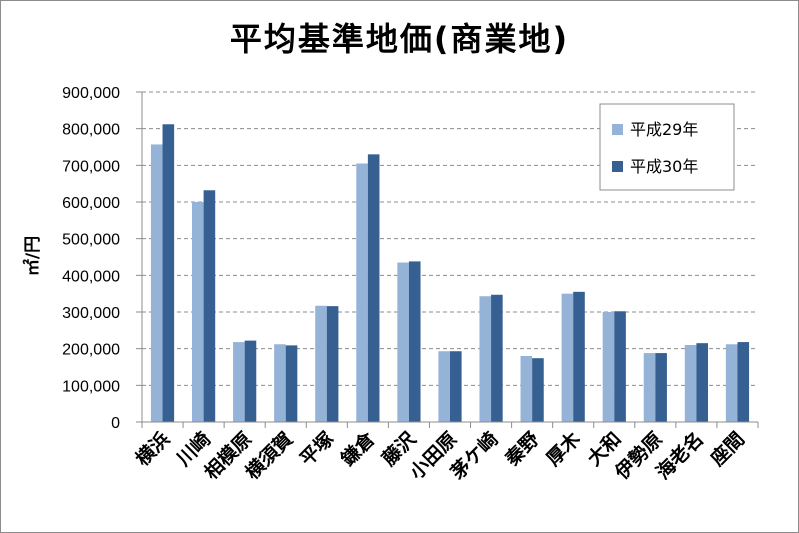 This screenshot has width=799, height=533. Describe the element at coordinates (564, 449) in the screenshot. I see `x-tick-label: 厚木` at that location.